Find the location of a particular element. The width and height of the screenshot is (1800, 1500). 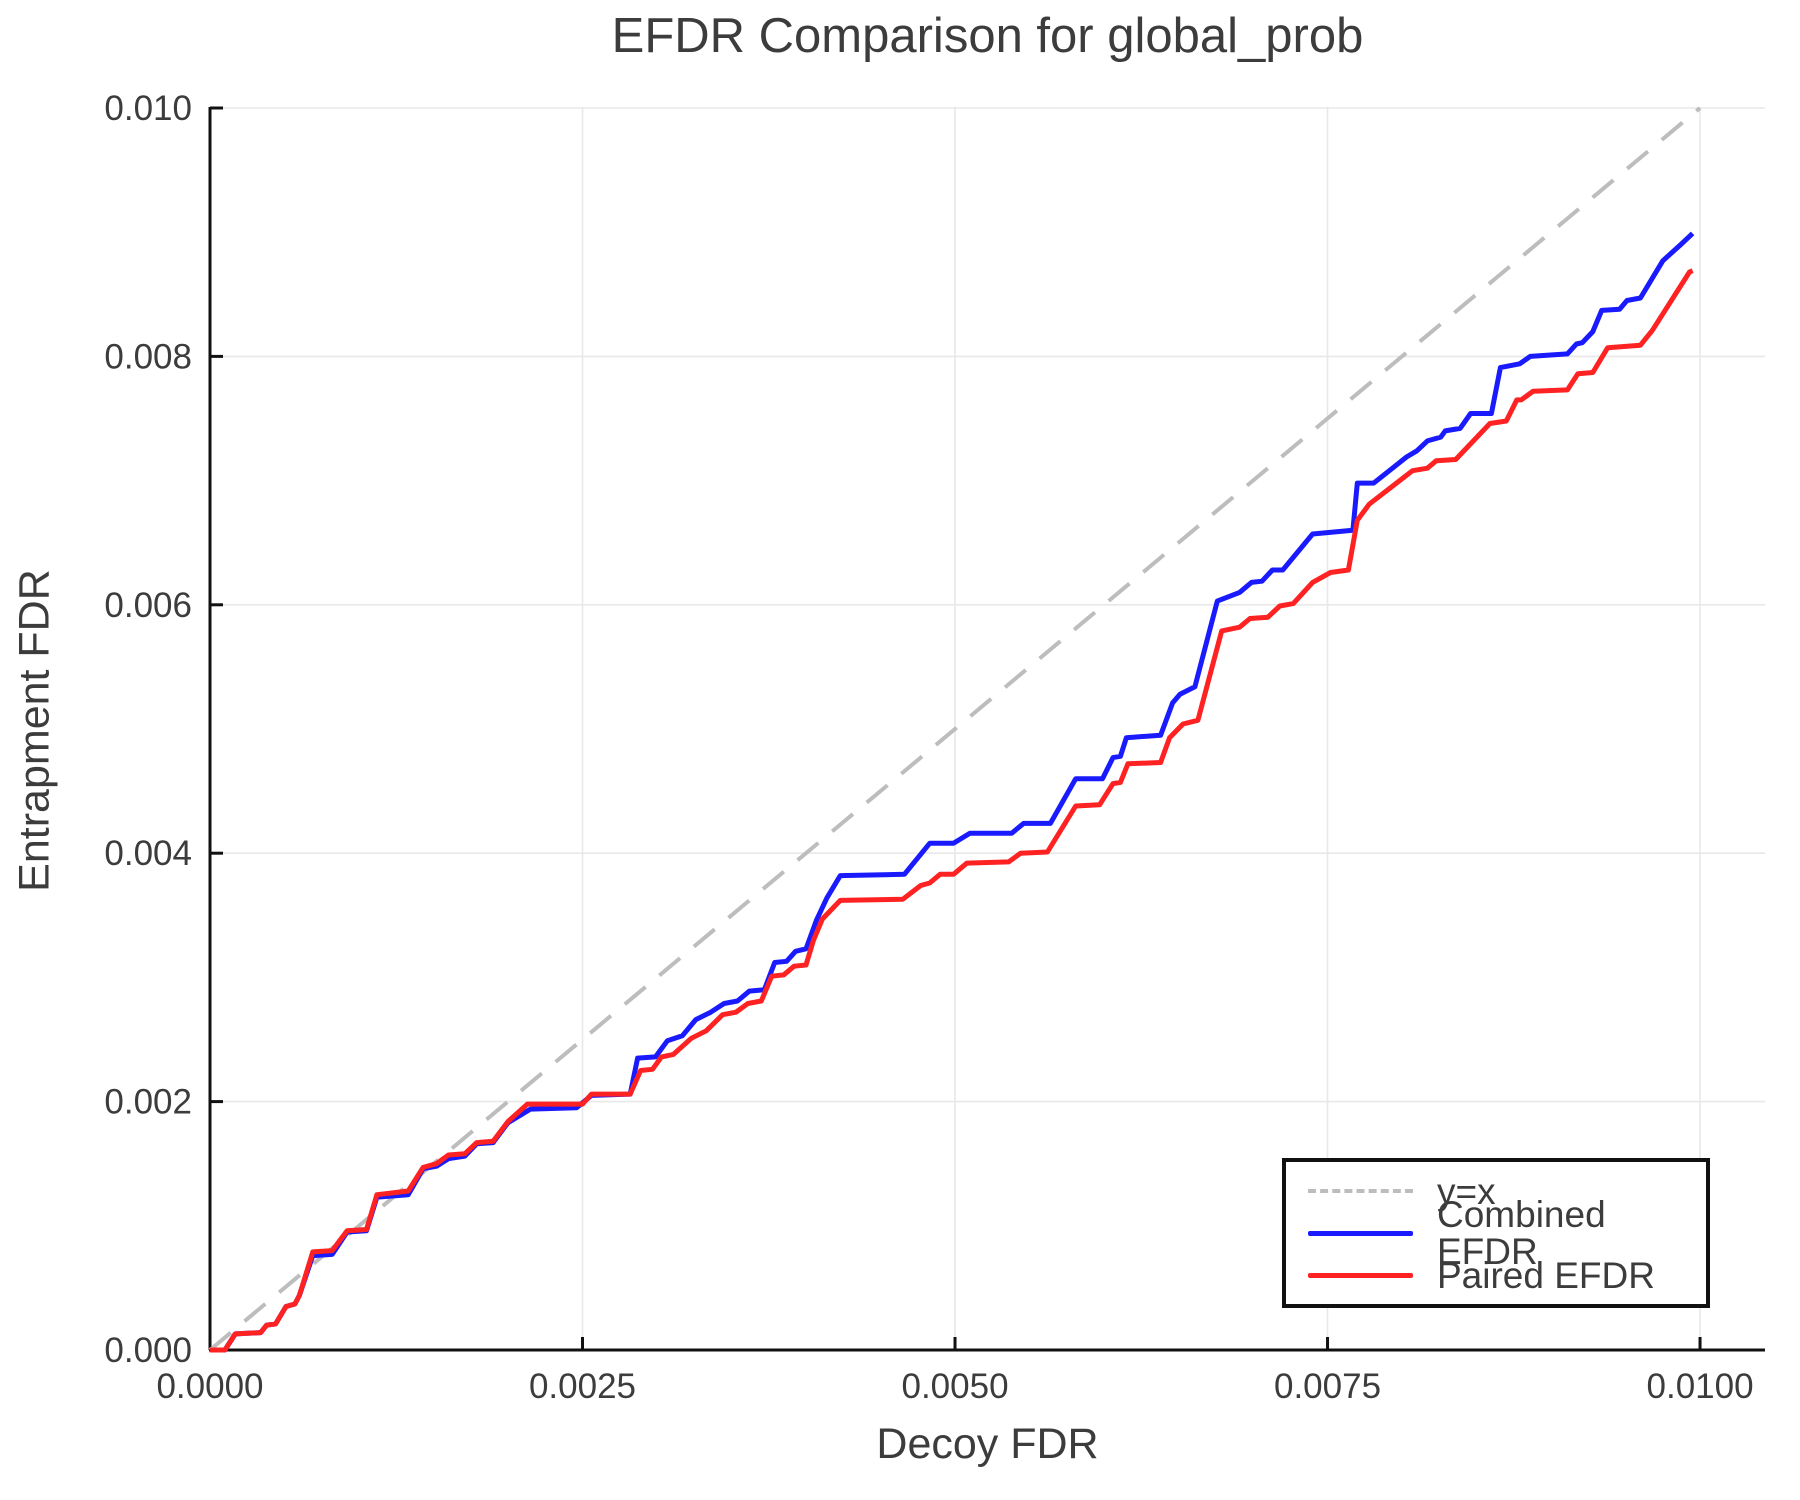

y-tick-label: 0.010 is located at coordinates (148, 108).